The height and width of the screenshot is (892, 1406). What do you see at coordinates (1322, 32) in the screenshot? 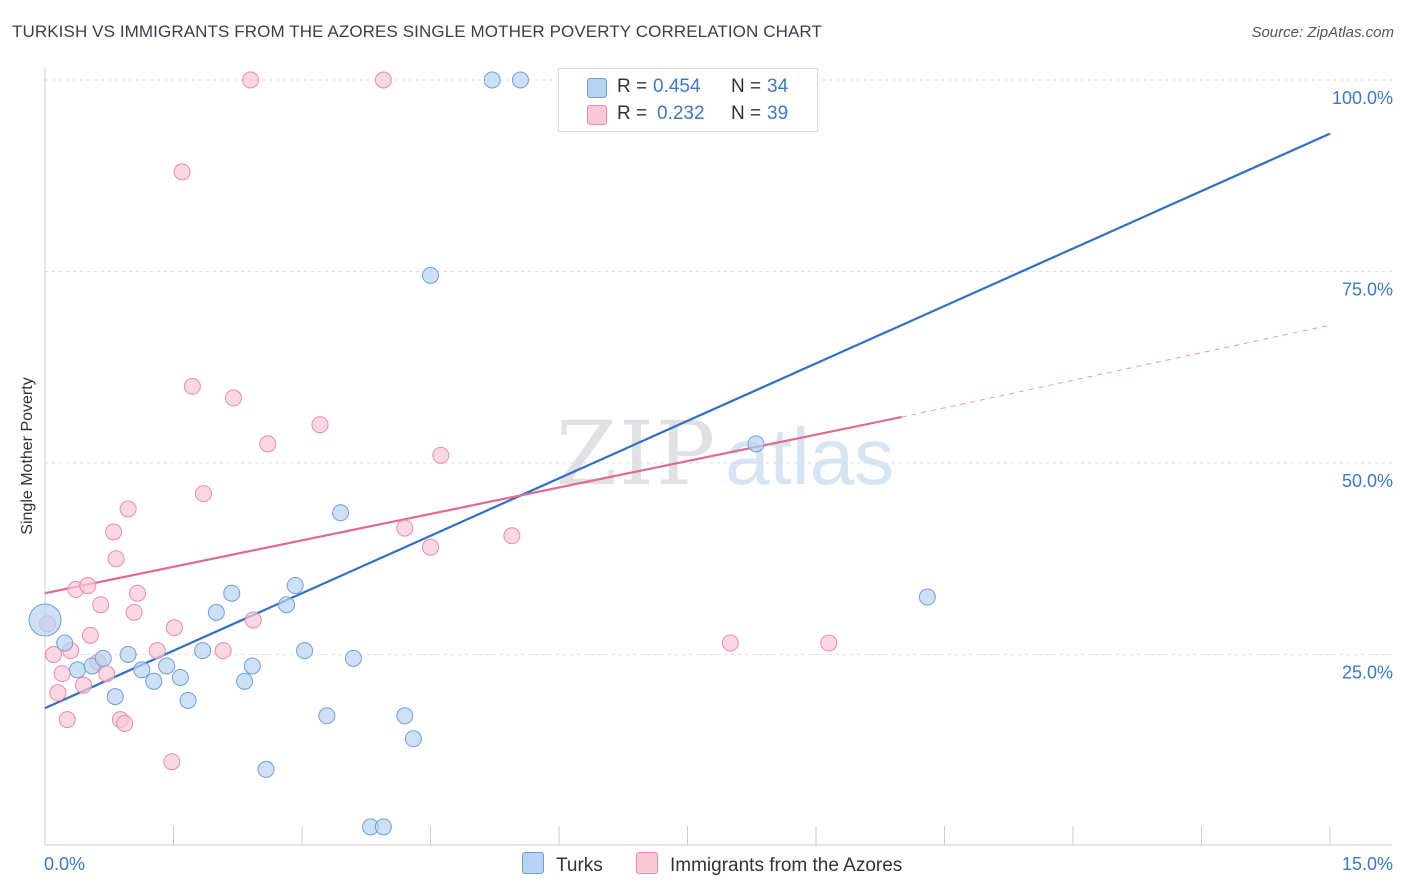
I see `source-credit: Source: ZipAtlas.com` at bounding box center [1322, 32].